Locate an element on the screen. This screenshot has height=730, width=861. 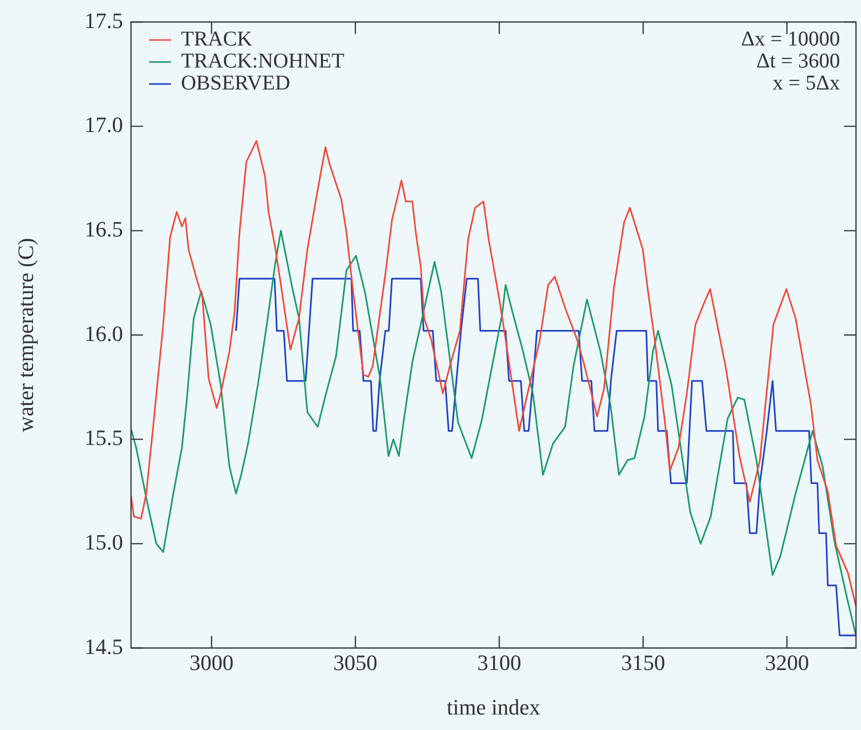
x-tick-label: 3100 is located at coordinates (499, 662).